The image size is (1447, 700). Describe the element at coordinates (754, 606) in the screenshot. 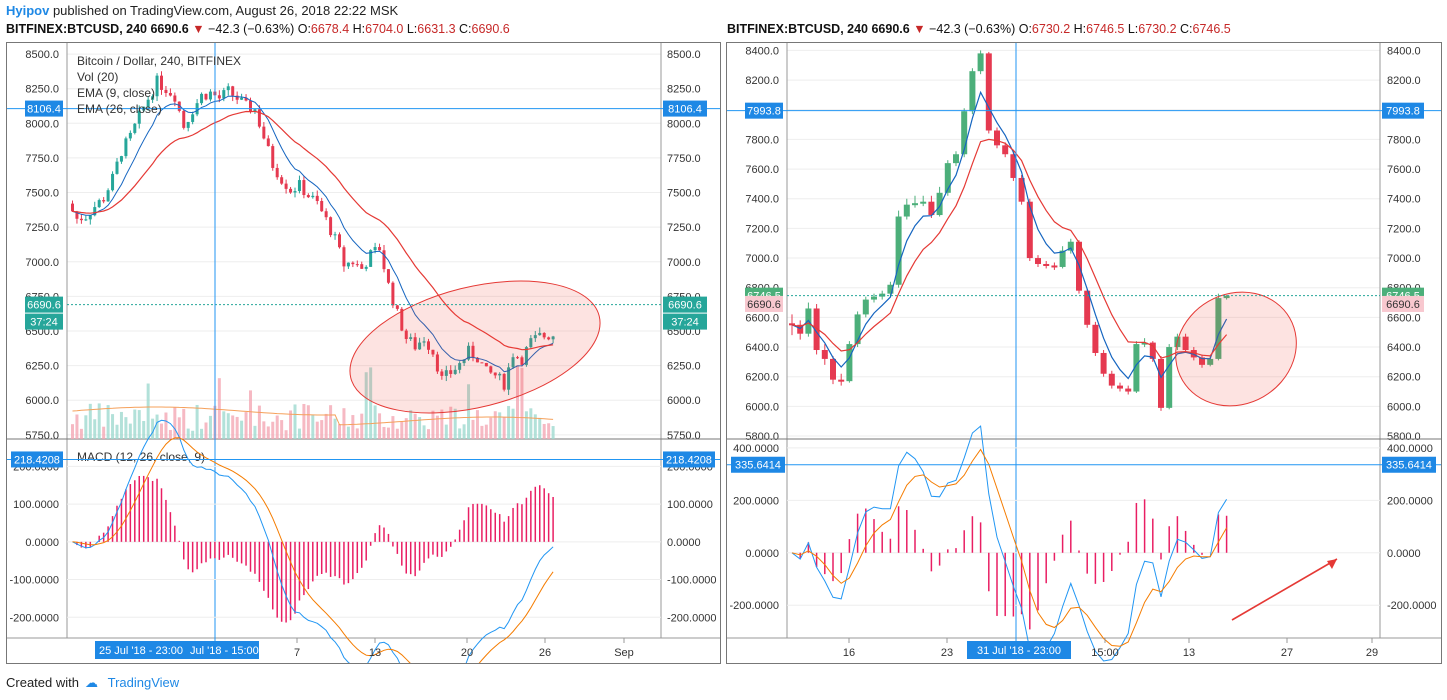

I see `macd-tick-left: -200.0000` at that location.